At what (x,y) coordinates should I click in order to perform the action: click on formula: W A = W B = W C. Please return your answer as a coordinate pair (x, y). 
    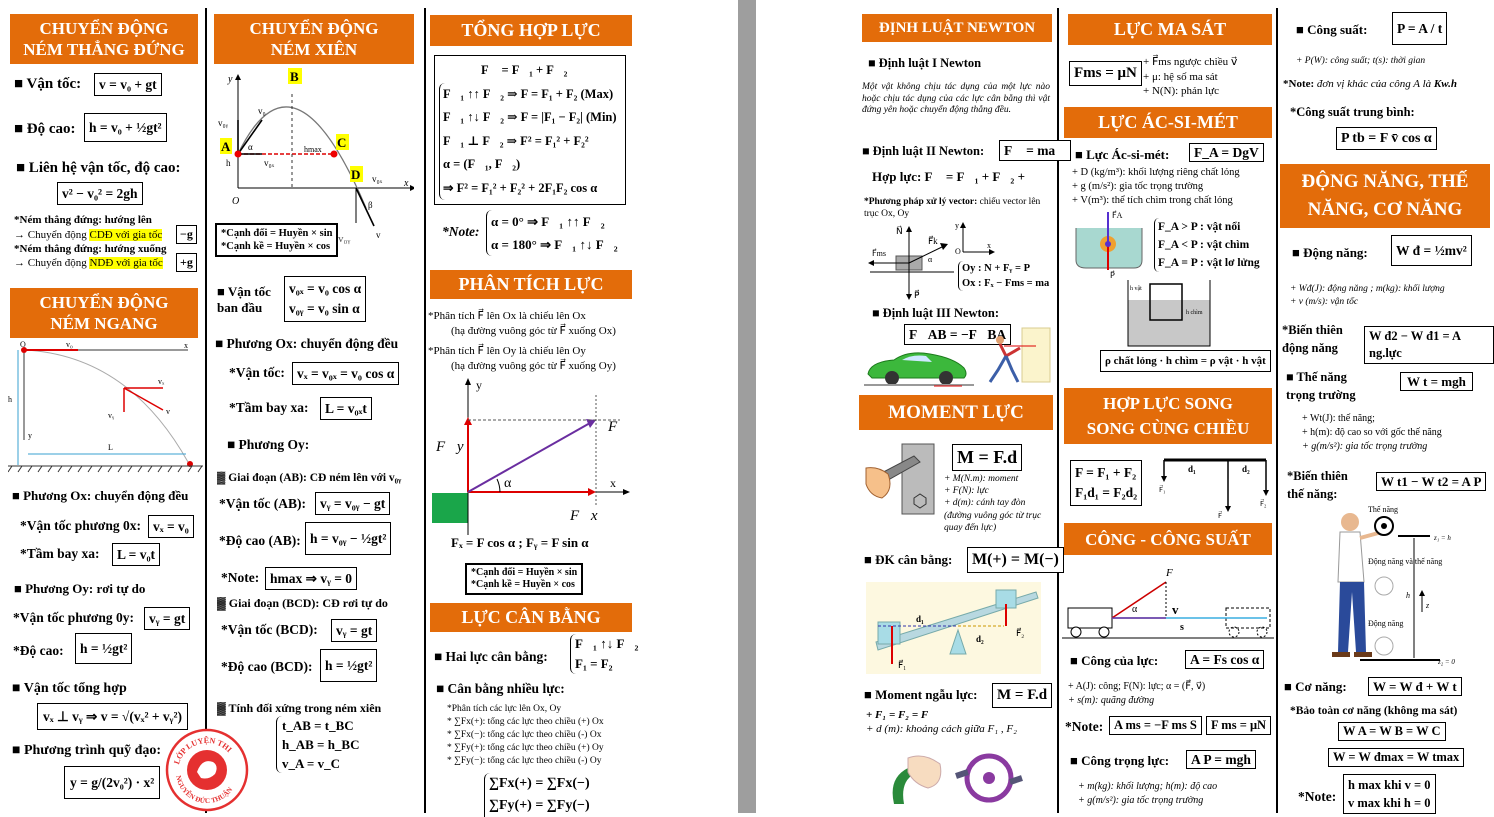
    Looking at the image, I should click on (1392, 731).